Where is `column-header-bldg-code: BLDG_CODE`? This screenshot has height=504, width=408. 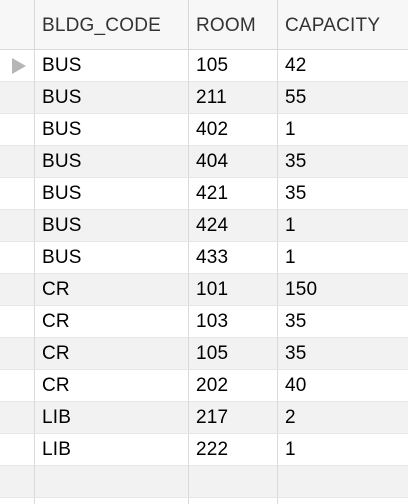
column-header-bldg-code: BLDG_CODE is located at coordinates (112, 24).